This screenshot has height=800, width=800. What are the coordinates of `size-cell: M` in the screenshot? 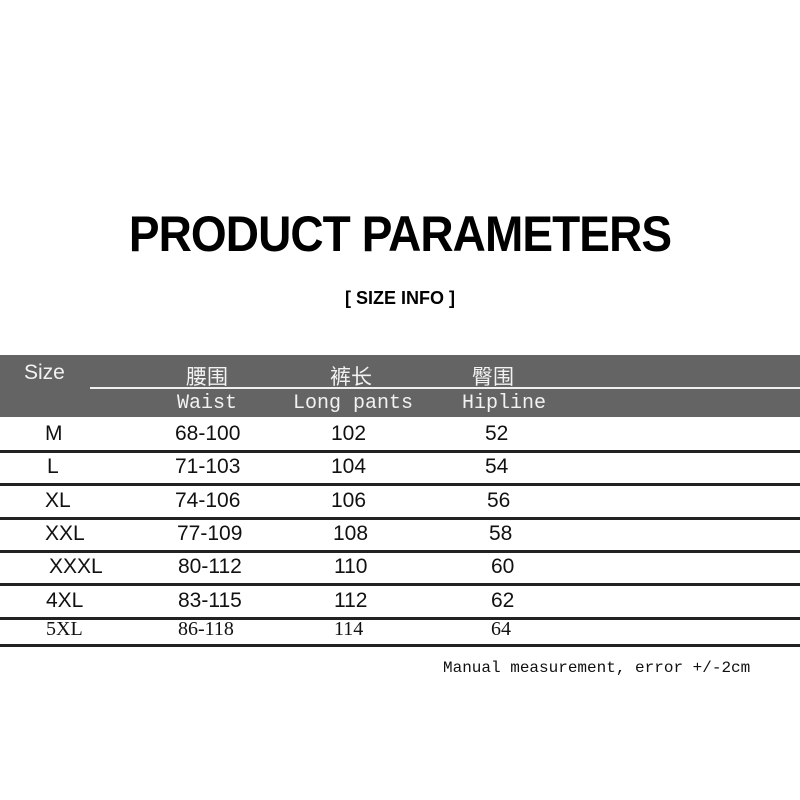 It's located at (54, 433).